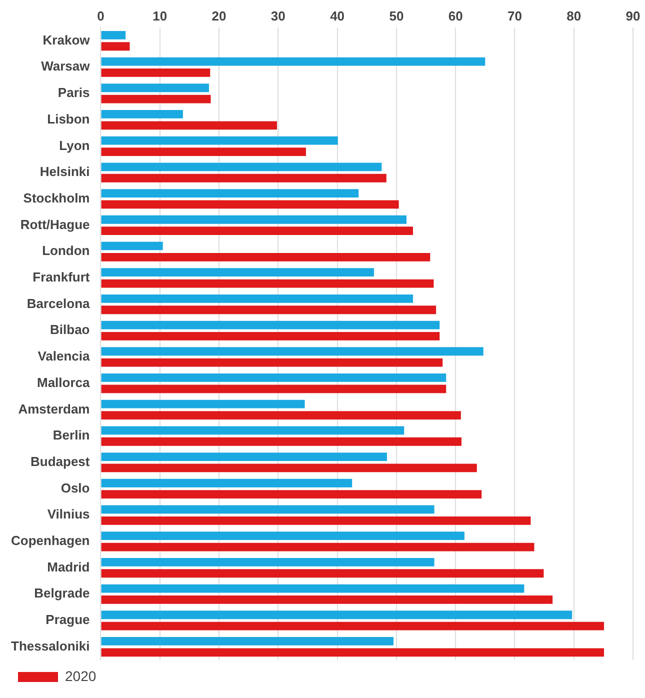  What do you see at coordinates (64, 382) in the screenshot?
I see `y-tick-label: Mallorca` at bounding box center [64, 382].